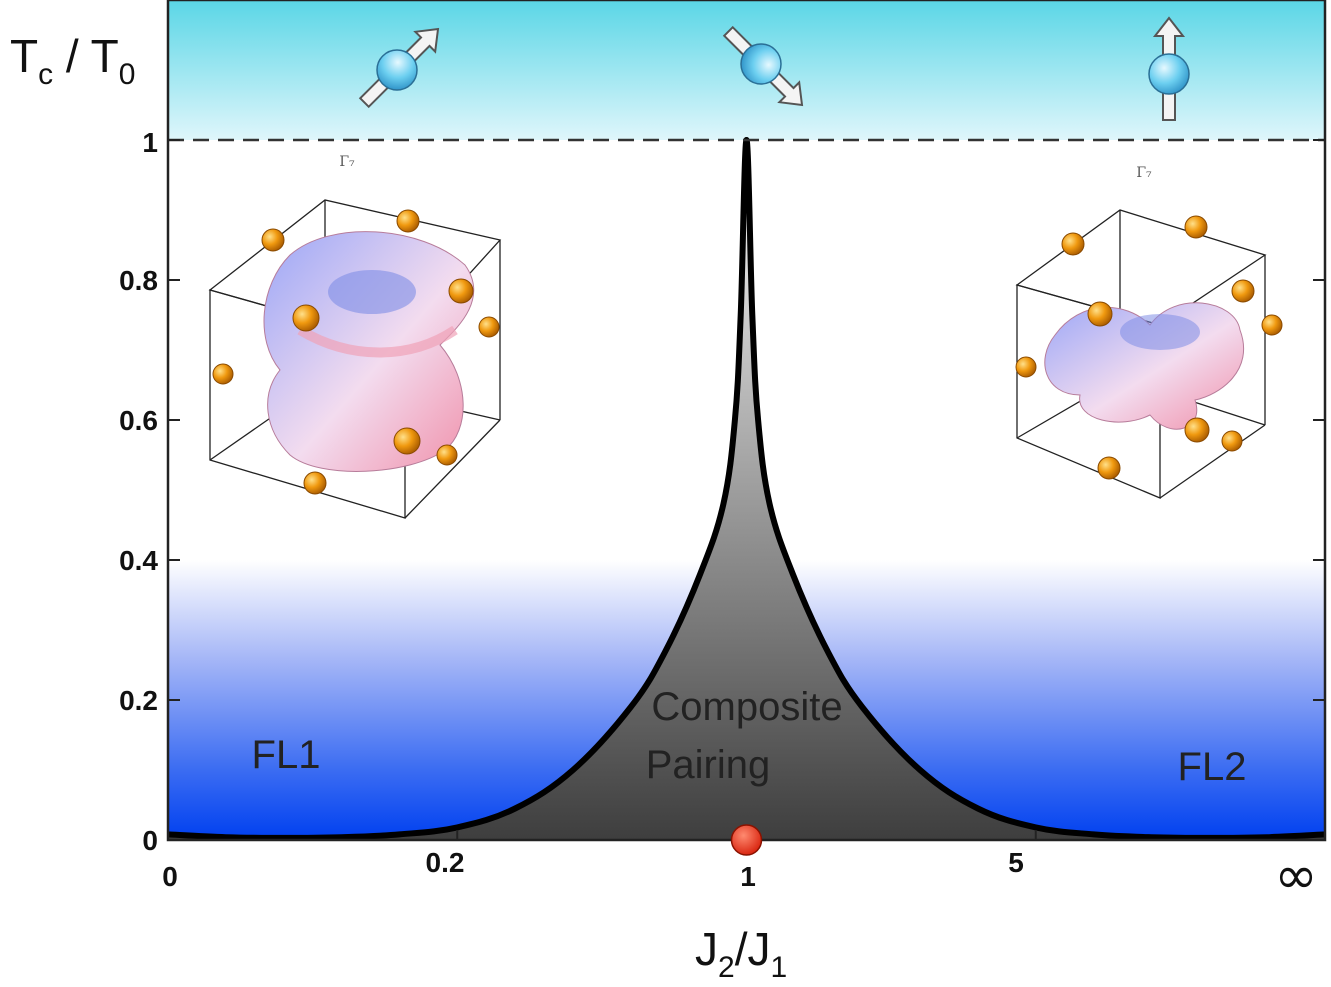  I want to click on y-tick-label: 0, so click(150, 840).